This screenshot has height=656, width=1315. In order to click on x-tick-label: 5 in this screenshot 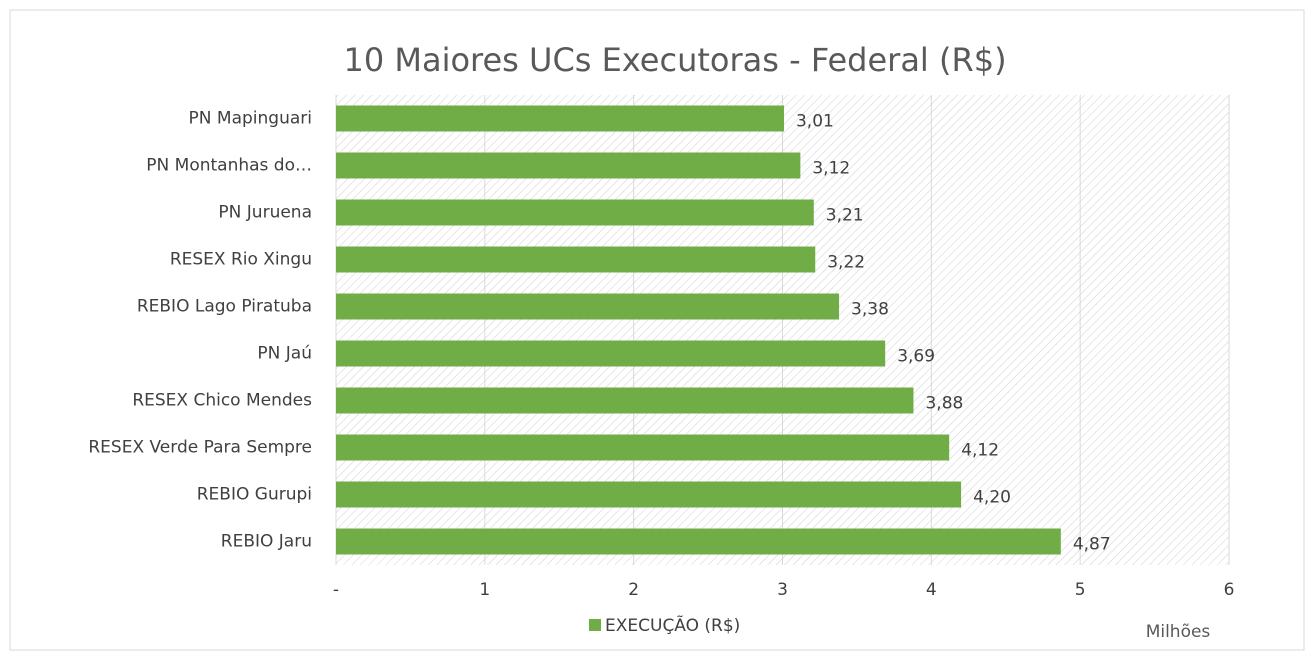, I will do `click(1080, 590)`.